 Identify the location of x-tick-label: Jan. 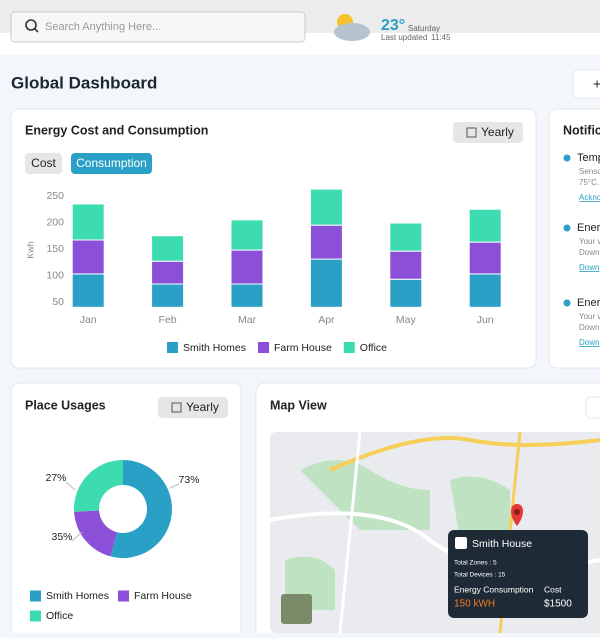
(88, 320).